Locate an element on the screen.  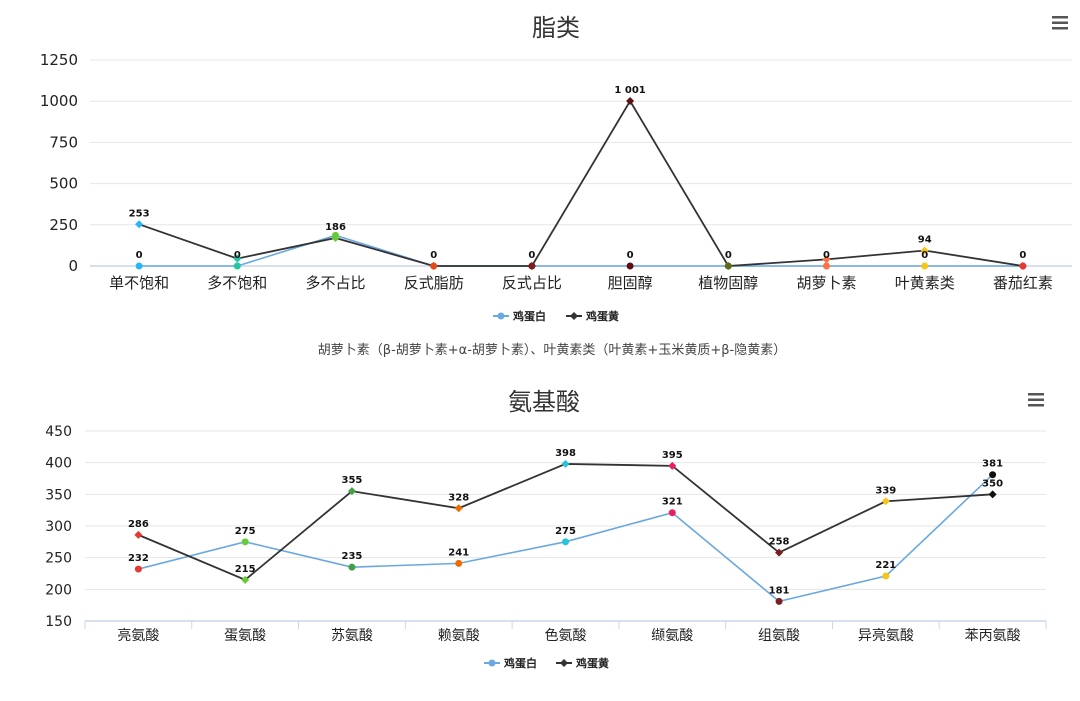
y-tick-label: 150 is located at coordinates (58, 622).